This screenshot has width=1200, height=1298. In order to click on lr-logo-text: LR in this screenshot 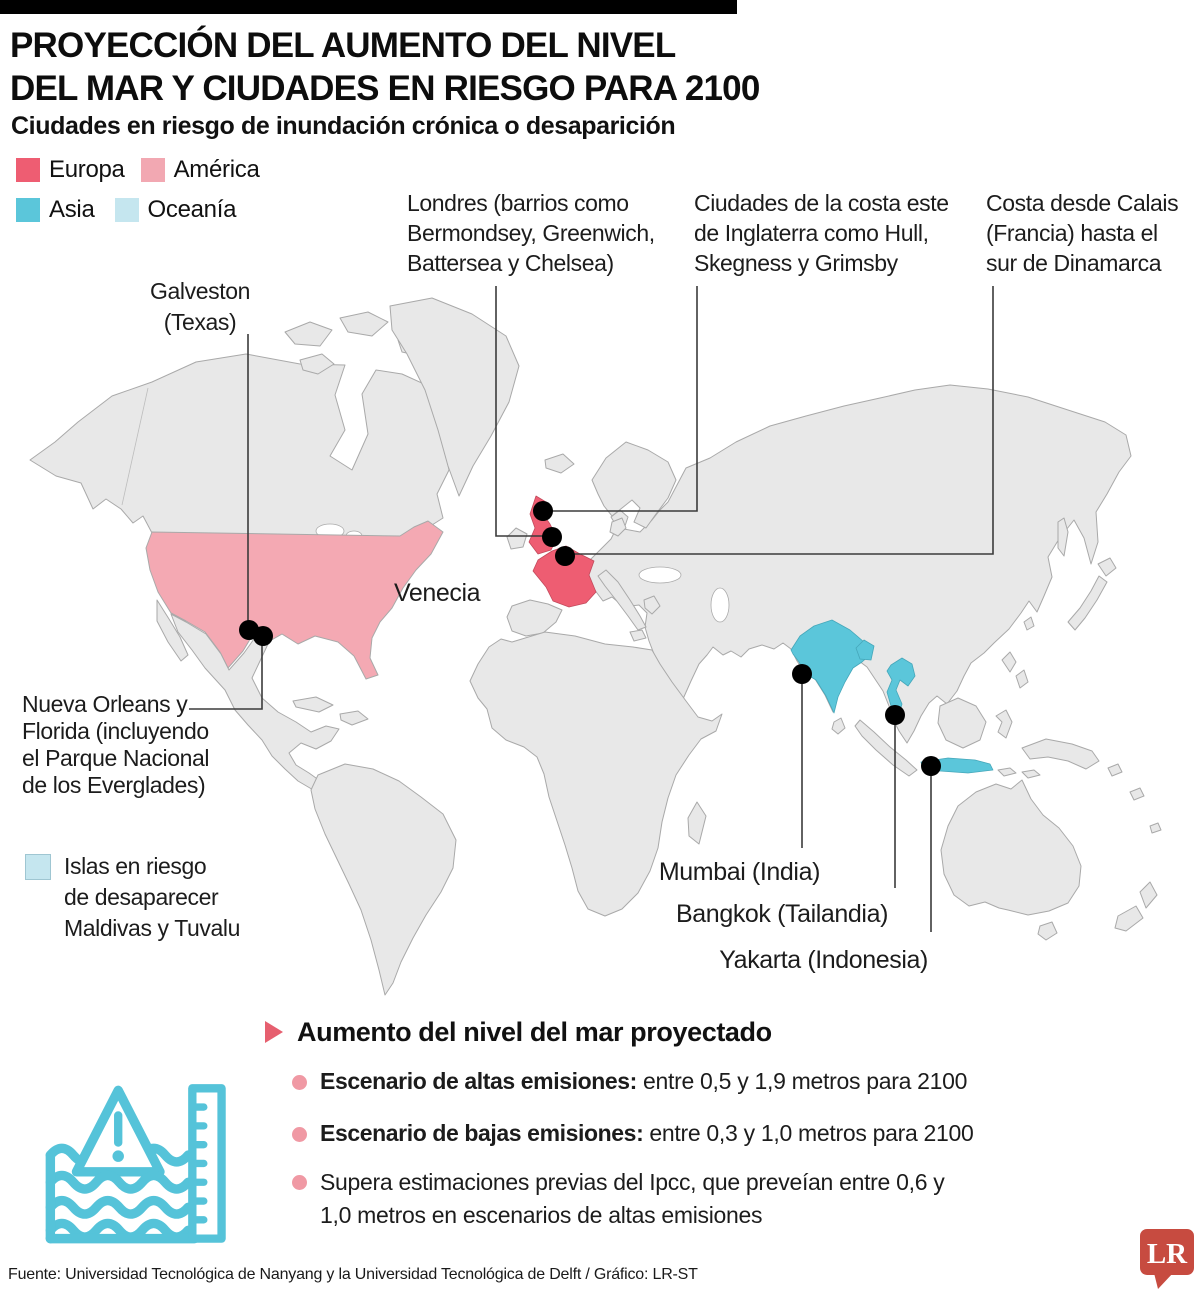, I will do `click(1167, 1254)`.